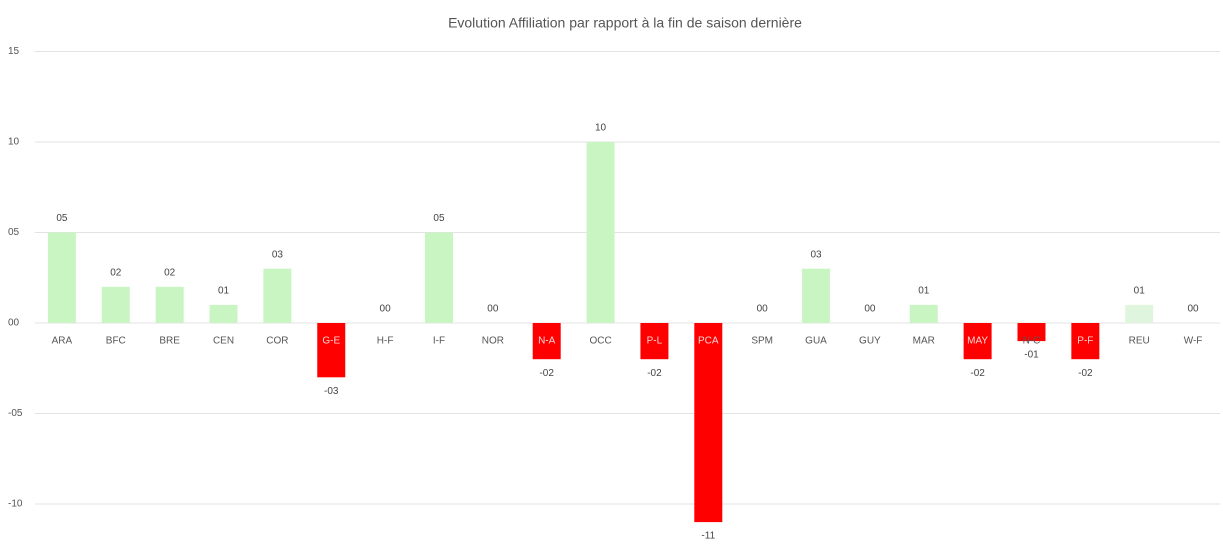 This screenshot has height=546, width=1223. I want to click on x-tick-label: GUA, so click(816, 341).